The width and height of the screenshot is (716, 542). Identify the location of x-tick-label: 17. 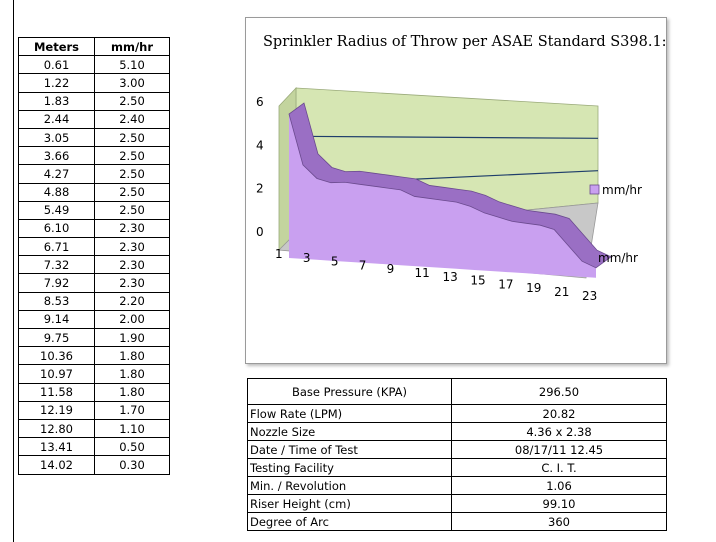
(505, 284).